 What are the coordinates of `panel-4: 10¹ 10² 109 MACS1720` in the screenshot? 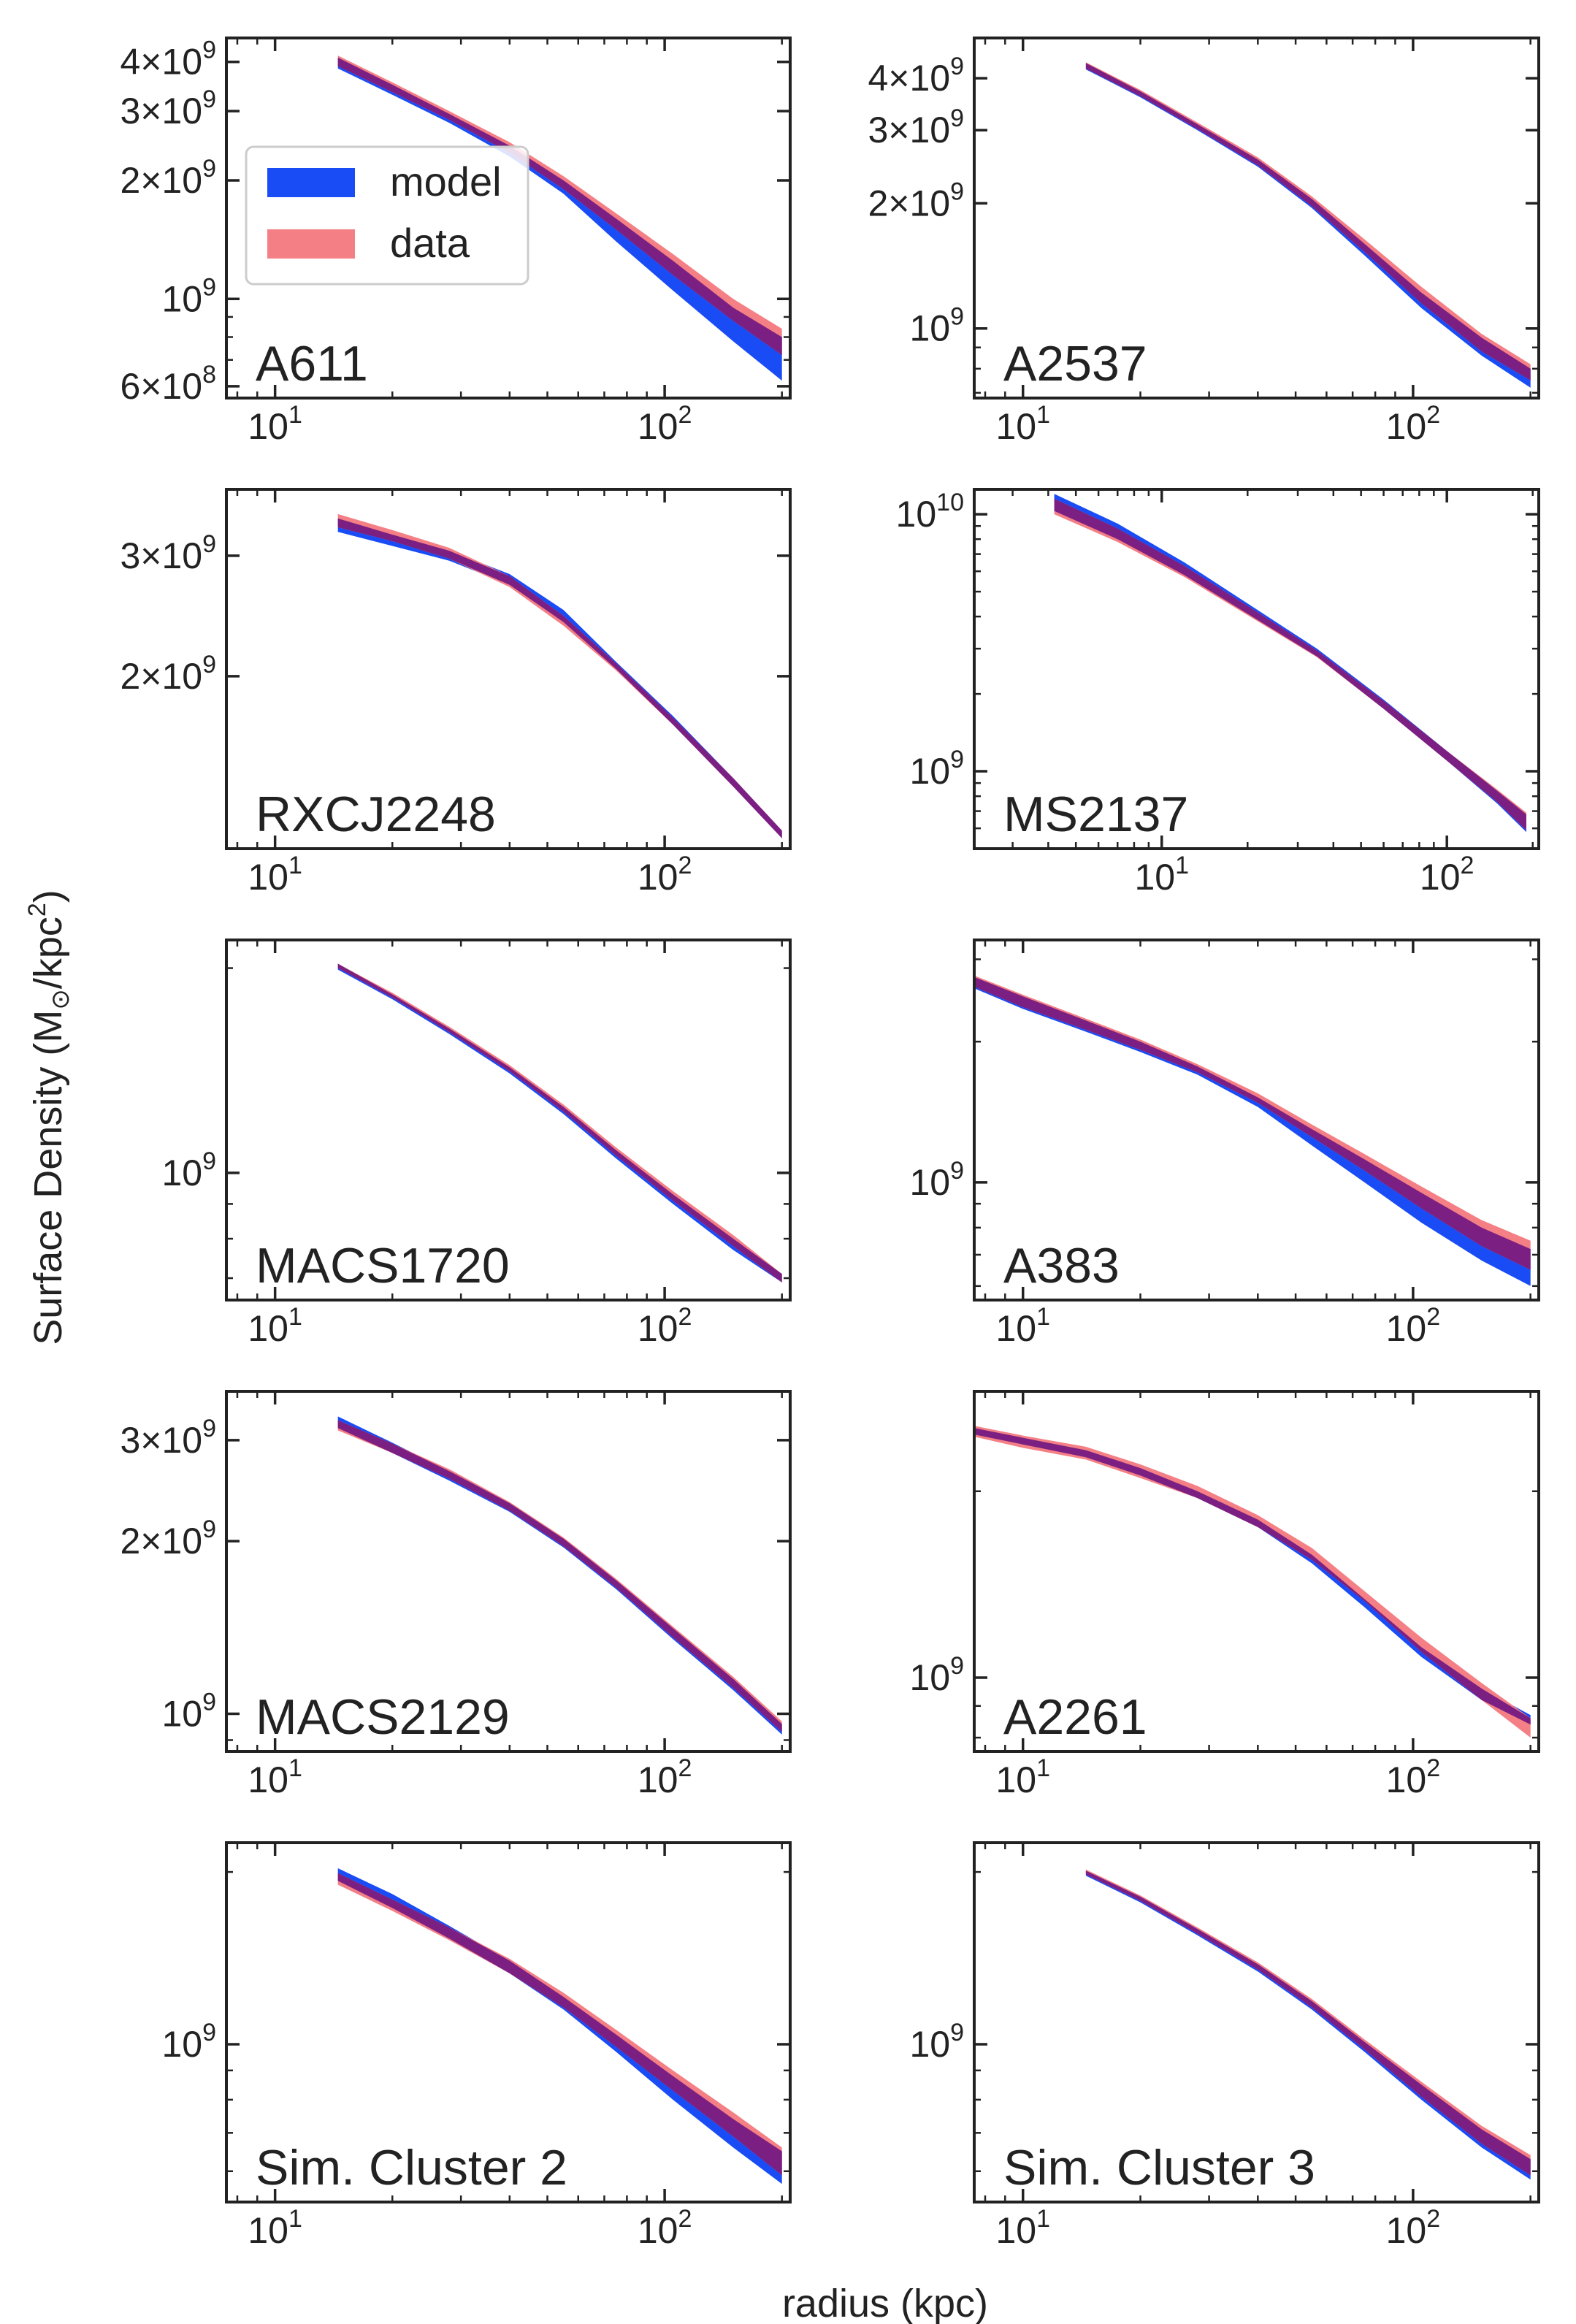 It's located at (477, 1144).